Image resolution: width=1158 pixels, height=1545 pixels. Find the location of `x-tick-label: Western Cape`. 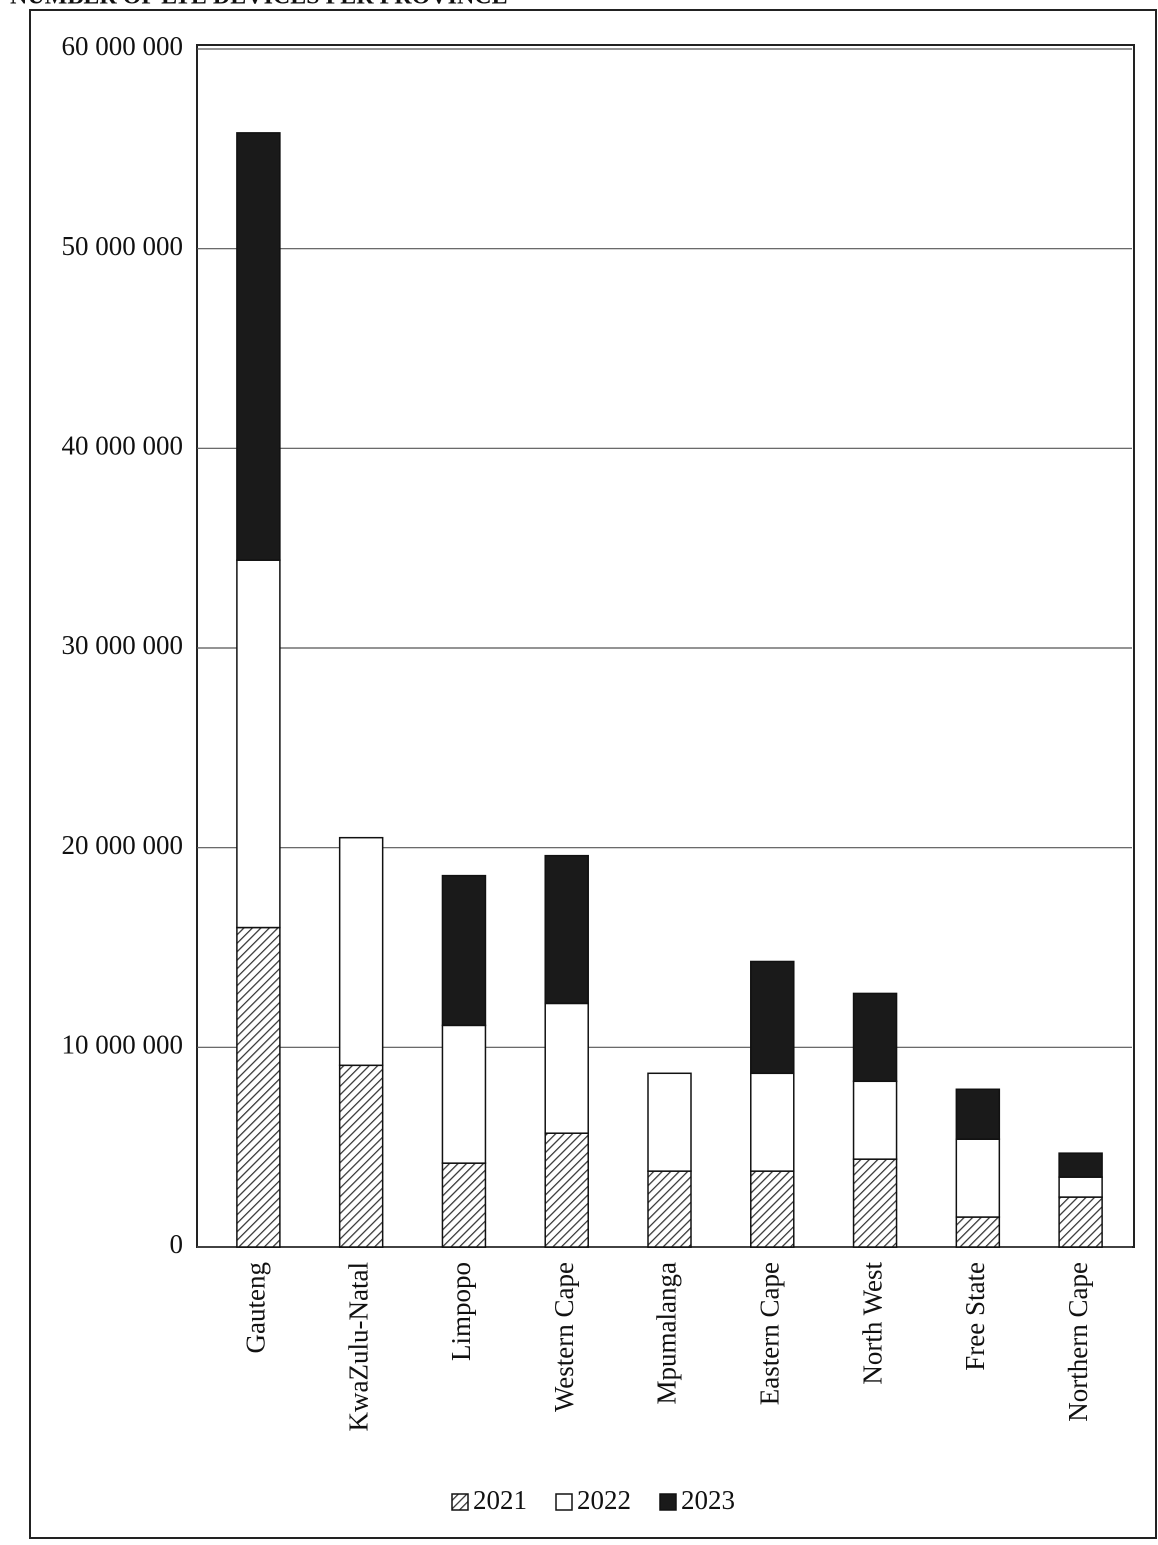

x-tick-label: Western Cape is located at coordinates (564, 1337).